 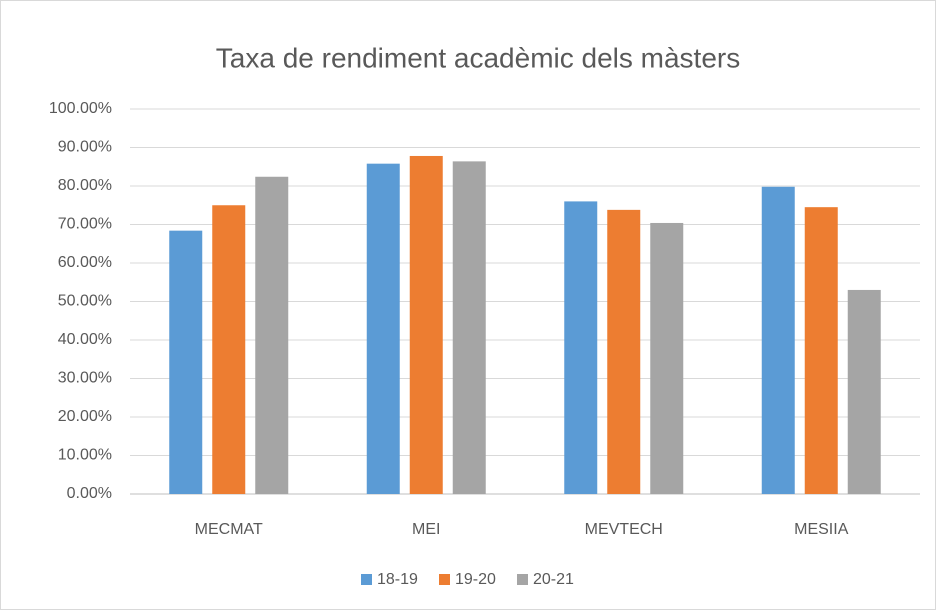 I want to click on y-tick-label: 0.00%, so click(x=89, y=493).